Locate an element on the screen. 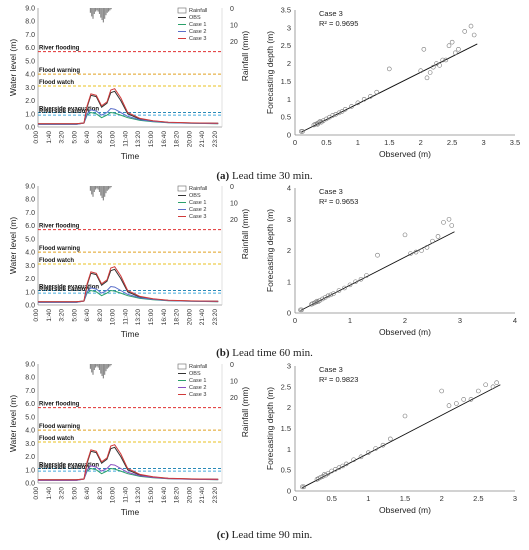  series-line is located at coordinates (128, 462).